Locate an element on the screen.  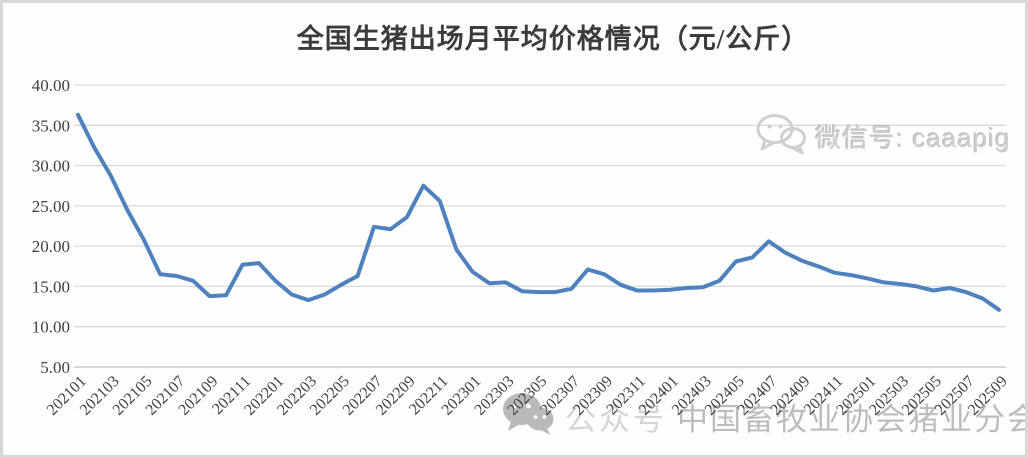
y-tick-label: 15.00 is located at coordinates (51, 286).